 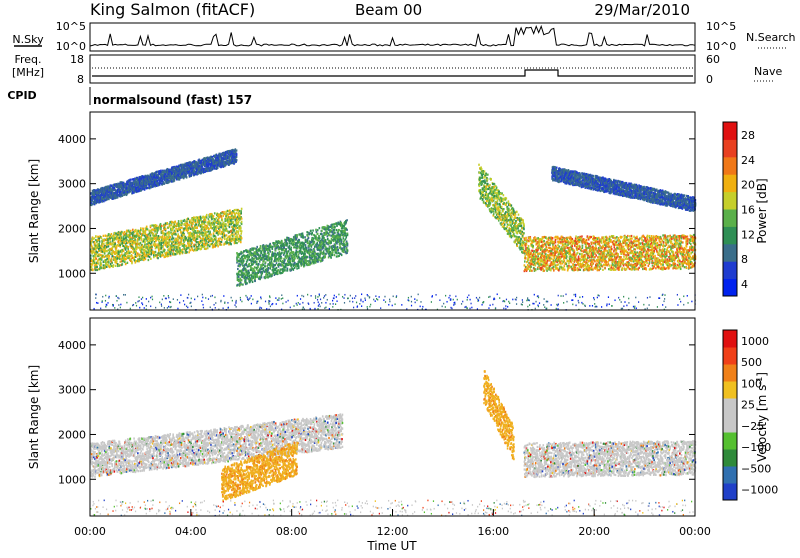 What do you see at coordinates (397, 69) in the screenshot?
I see `freq-panel: Freq. [MHz] 18 8 60 0 Nave` at bounding box center [397, 69].